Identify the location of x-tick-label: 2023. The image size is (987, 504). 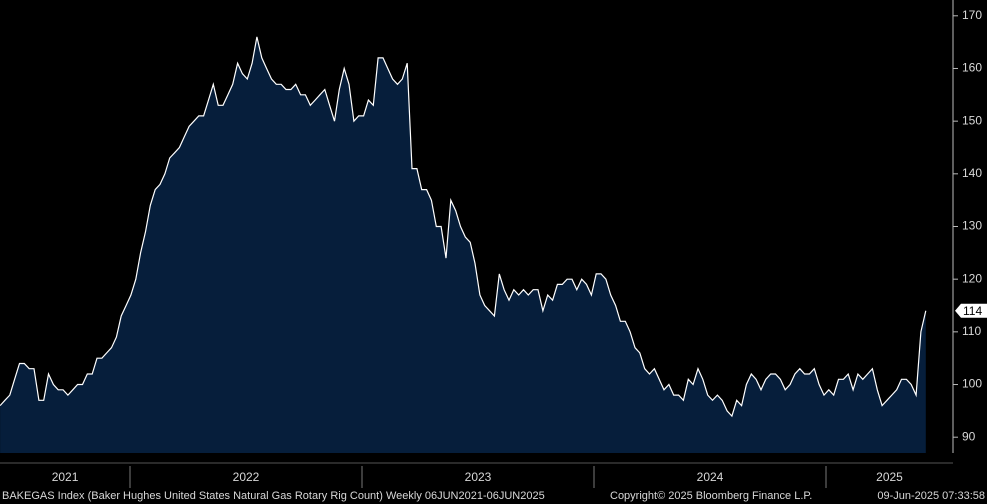
(478, 477).